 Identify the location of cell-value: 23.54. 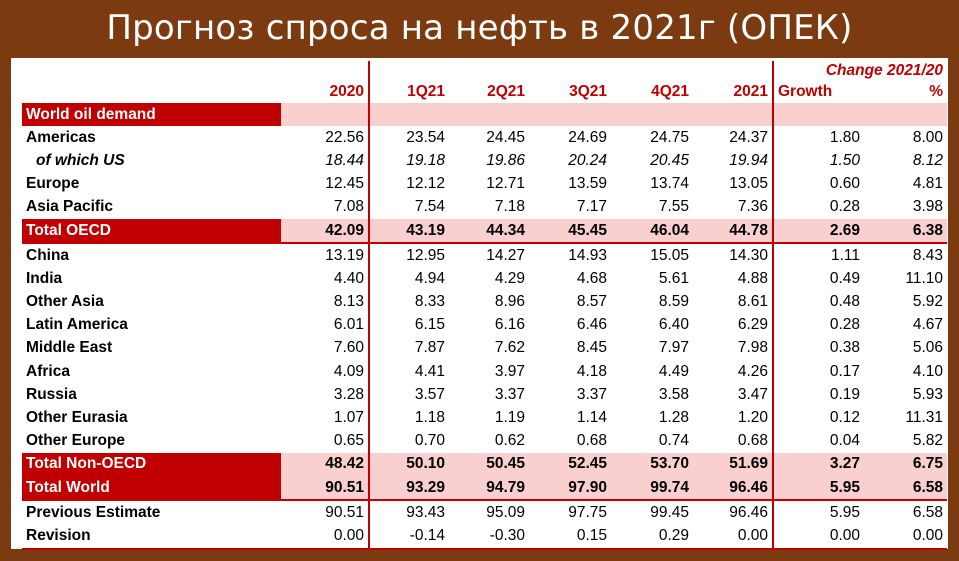
(408, 138).